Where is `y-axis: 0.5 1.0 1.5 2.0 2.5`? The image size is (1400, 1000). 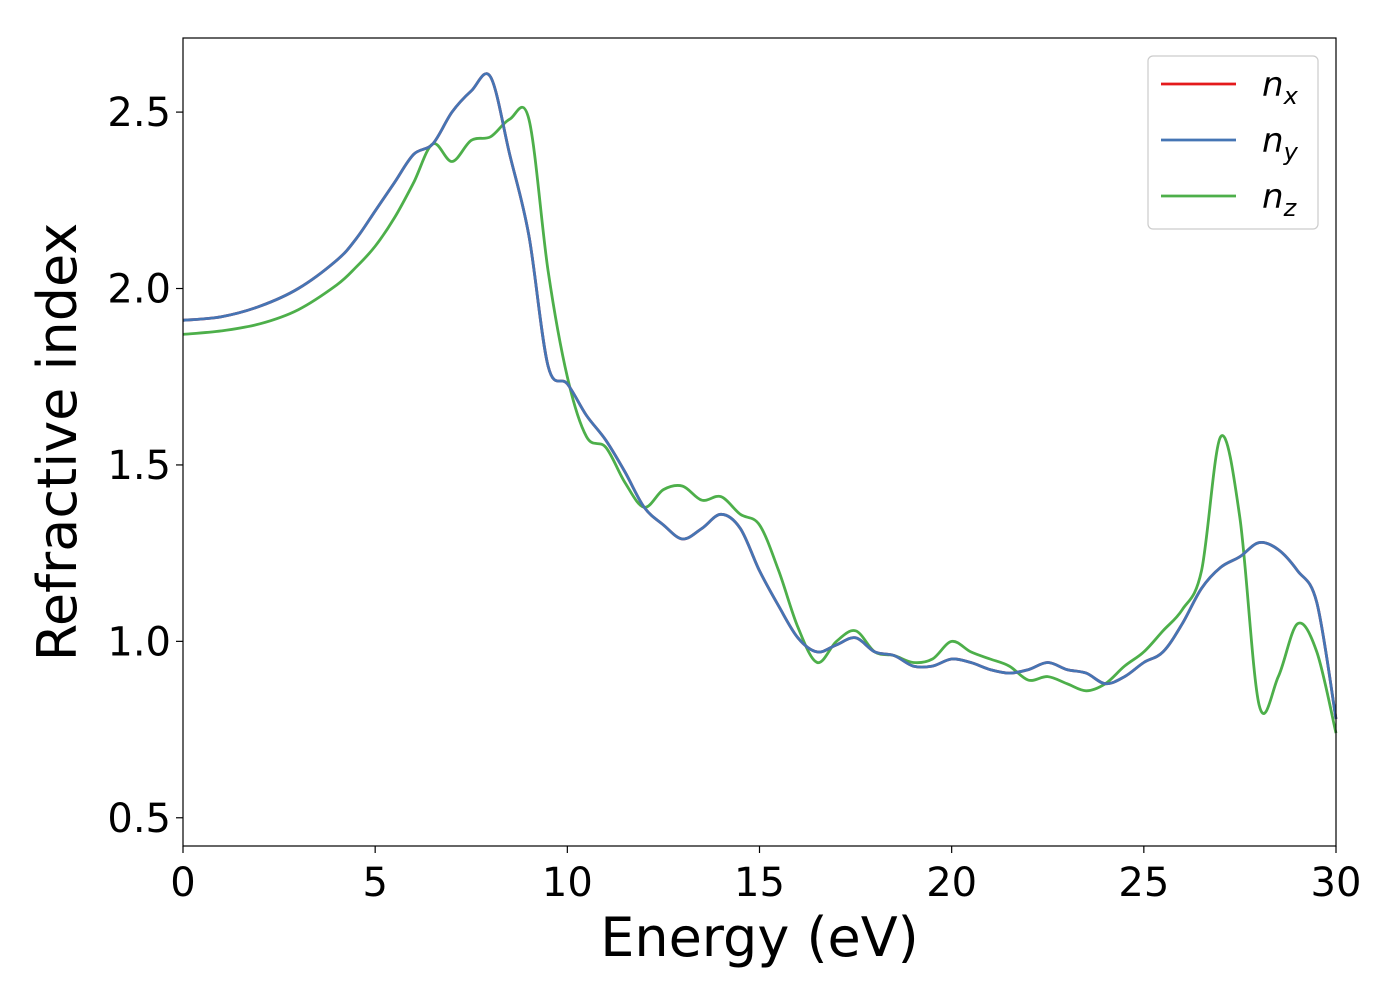 y-axis: 0.5 1.0 1.5 2.0 2.5 is located at coordinates (145, 466).